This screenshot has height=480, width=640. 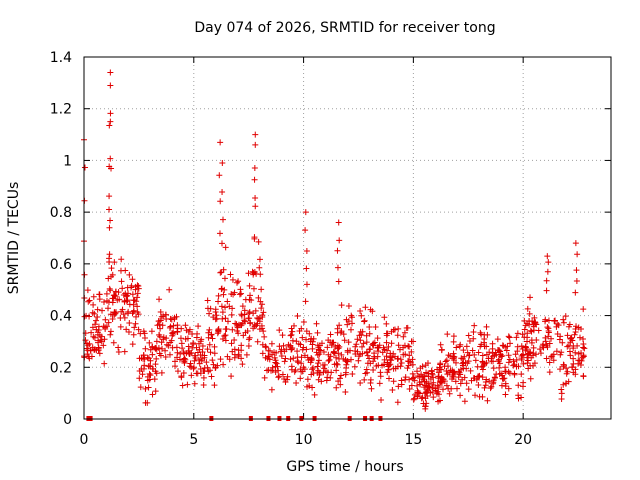 I want to click on y-tick-label: 1.2, so click(x=61, y=110).